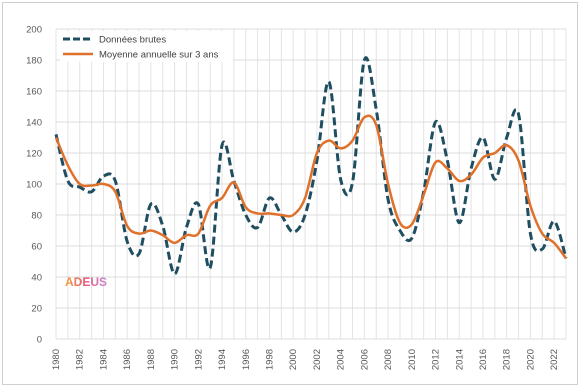 The image size is (580, 387). What do you see at coordinates (436, 359) in the screenshot?
I see `x-tick-label-2012: 2012` at bounding box center [436, 359].